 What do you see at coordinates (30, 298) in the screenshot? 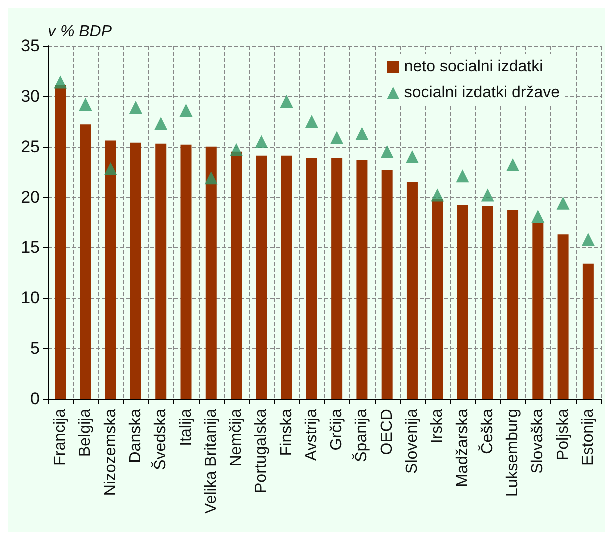
I see `y-tick-label: 10` at bounding box center [30, 298].